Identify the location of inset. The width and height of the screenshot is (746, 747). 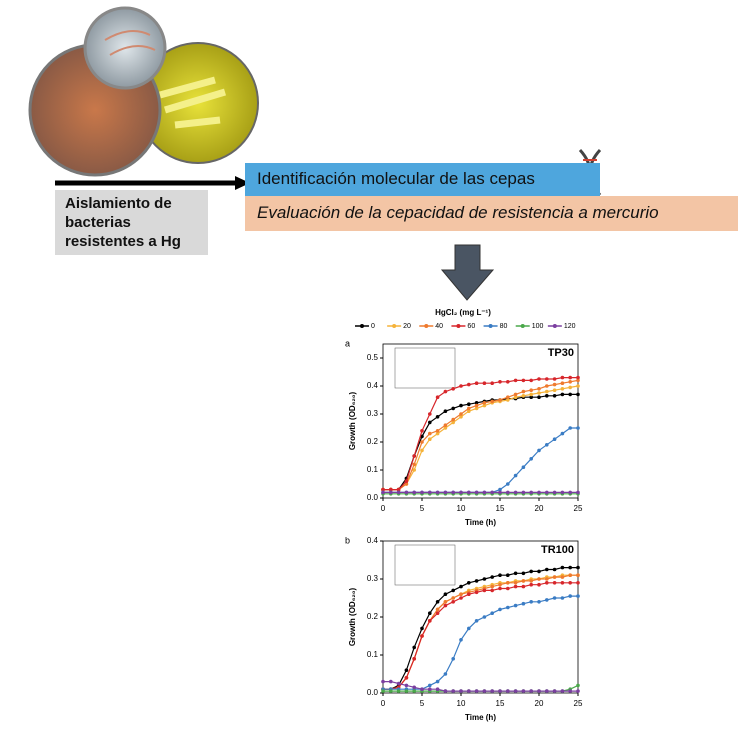
(425, 368).